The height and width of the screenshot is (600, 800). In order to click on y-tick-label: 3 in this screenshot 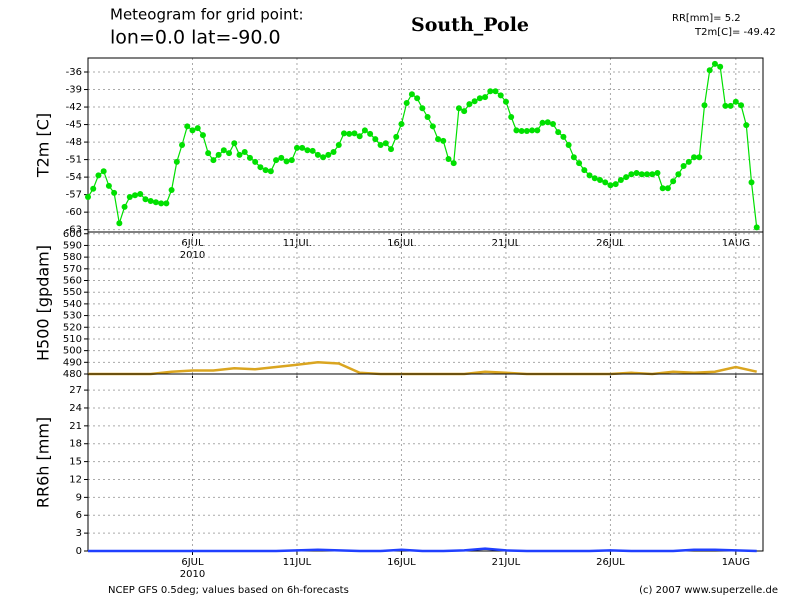, I will do `click(79, 533)`.